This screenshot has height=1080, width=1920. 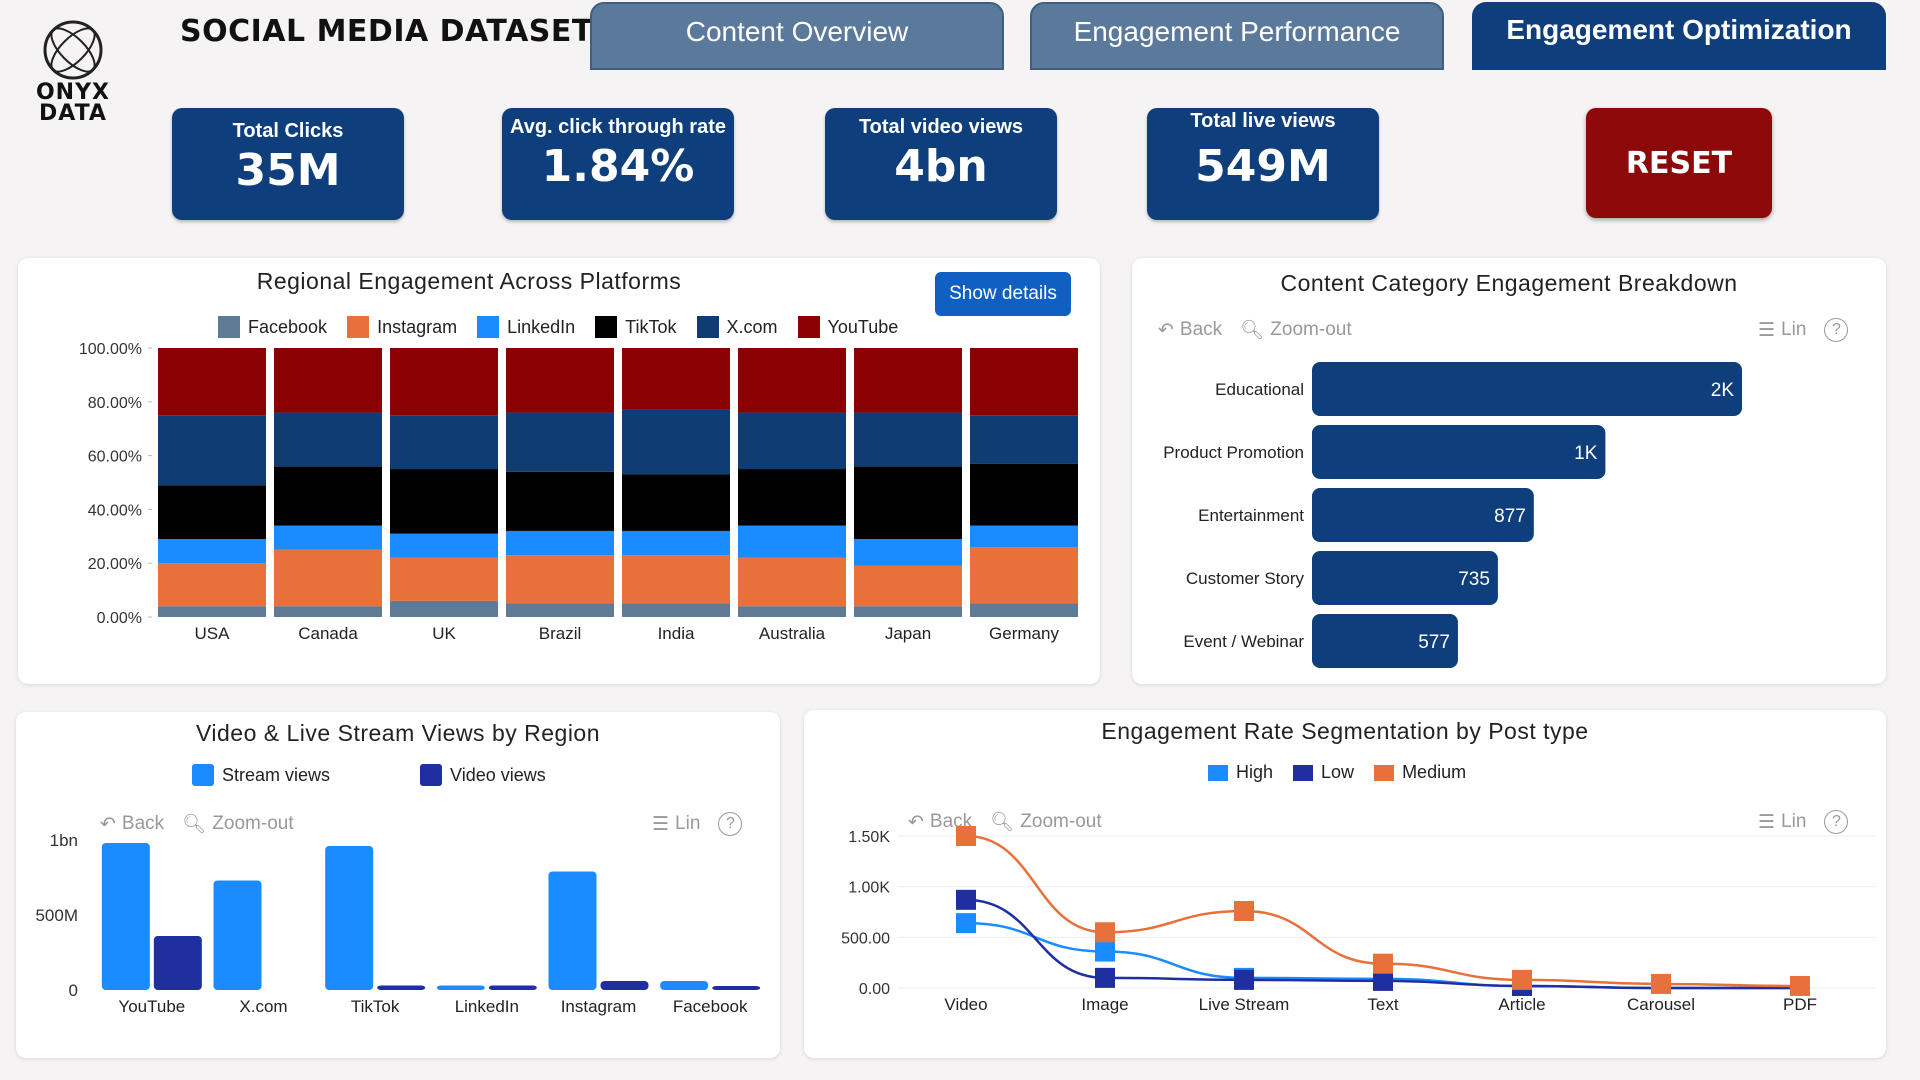 What do you see at coordinates (1527, 389) in the screenshot?
I see `category-bar` at bounding box center [1527, 389].